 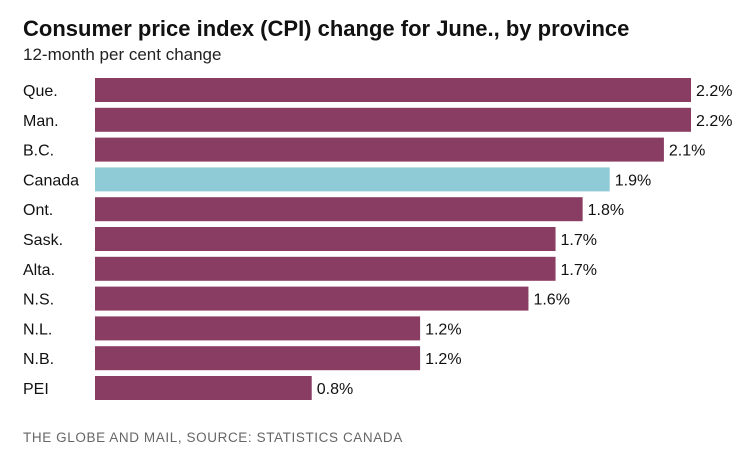 I want to click on value-label: 1.9%, so click(x=633, y=180).